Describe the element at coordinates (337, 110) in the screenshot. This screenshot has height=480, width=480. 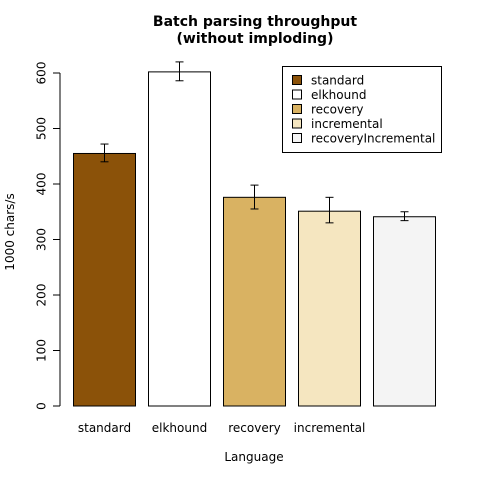
I see `legend-label: recovery` at that location.